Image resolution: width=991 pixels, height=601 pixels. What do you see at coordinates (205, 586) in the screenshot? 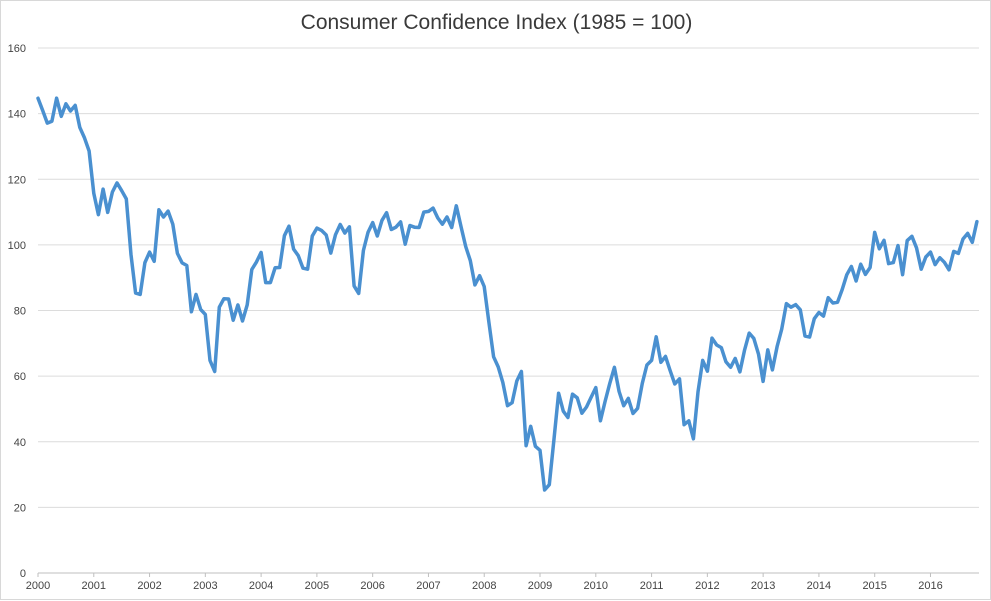
I see `x-tick-label: 2003` at bounding box center [205, 586].